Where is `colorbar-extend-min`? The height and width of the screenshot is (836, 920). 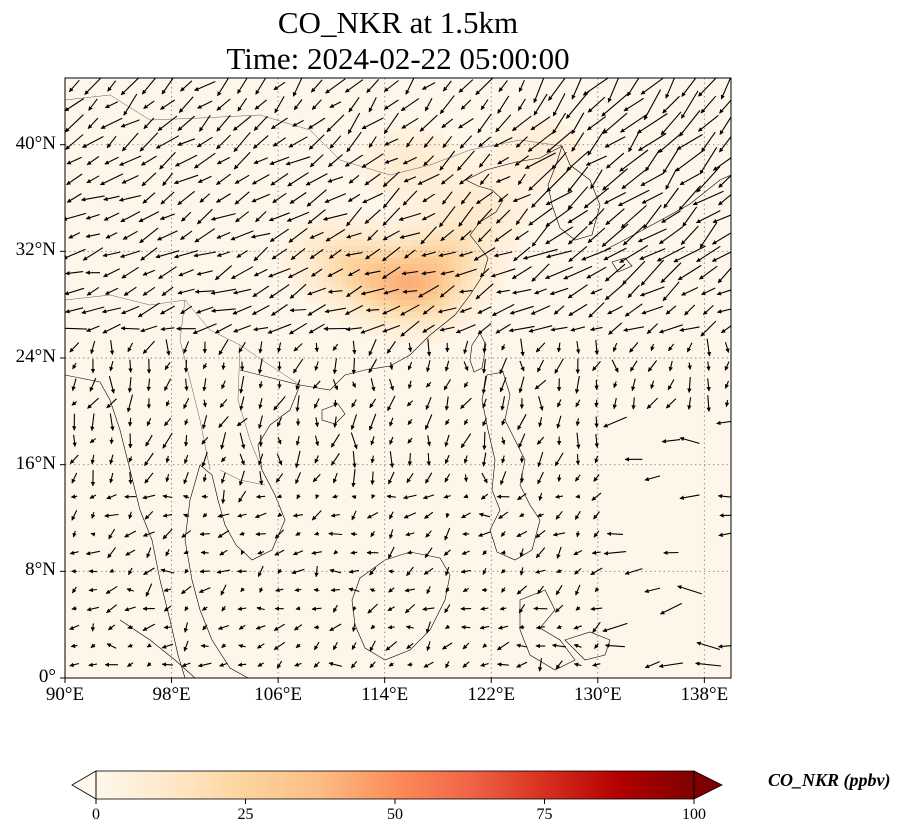
colorbar-extend-min is located at coordinates (84, 785).